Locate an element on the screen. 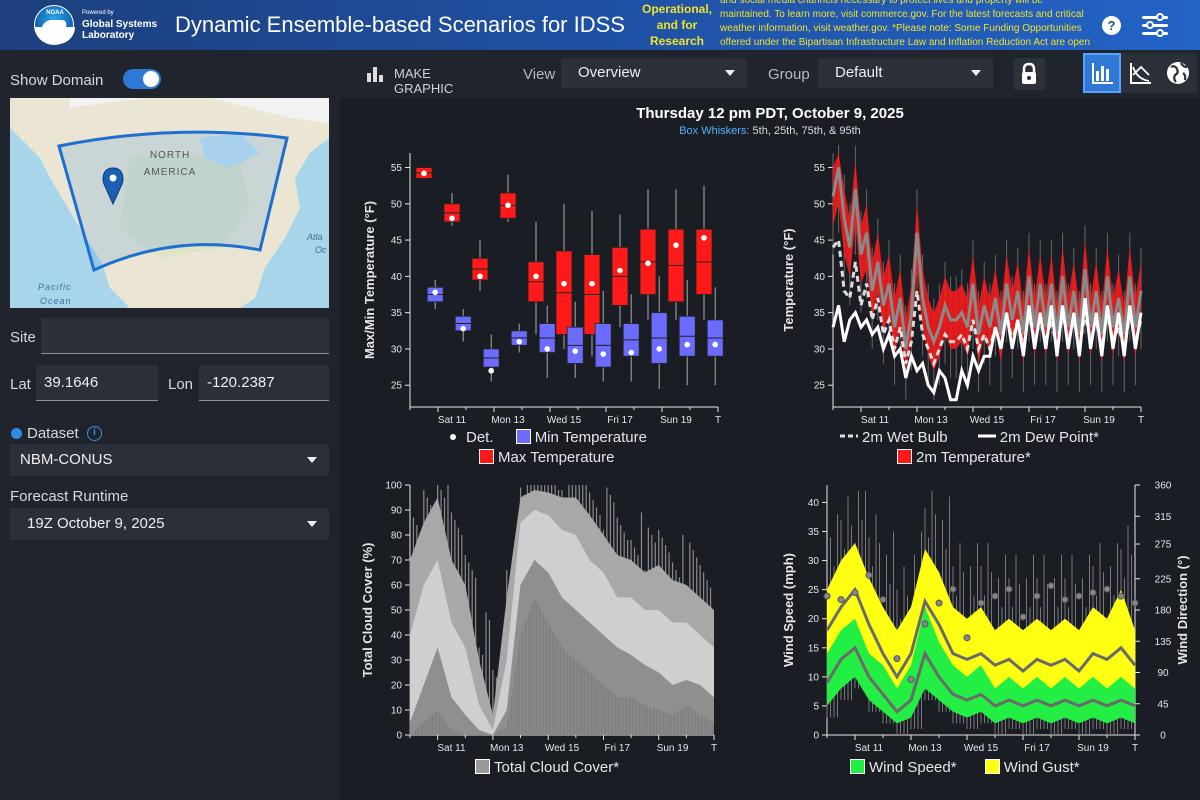  y-tick-label: 10 is located at coordinates (814, 677).